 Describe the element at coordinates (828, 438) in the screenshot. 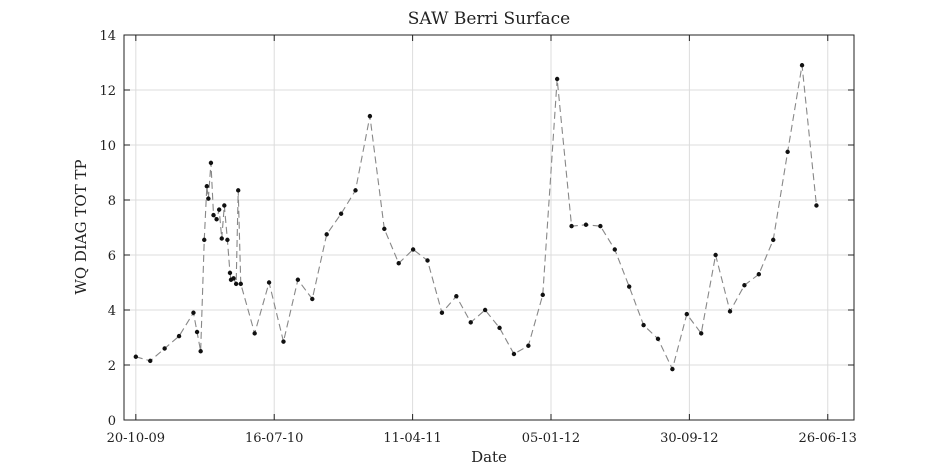

I see `x-tick-label: 26-06-13` at that location.